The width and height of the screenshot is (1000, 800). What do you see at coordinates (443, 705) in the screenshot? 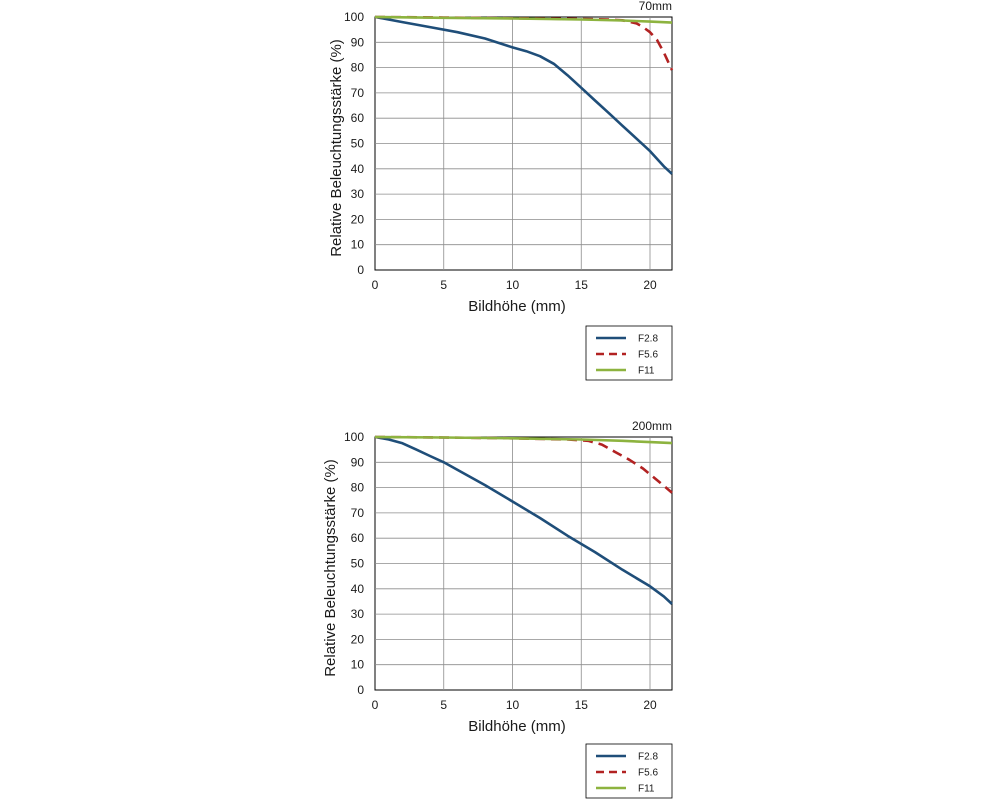
I see `x-tick-label-200mm: 5` at bounding box center [443, 705].